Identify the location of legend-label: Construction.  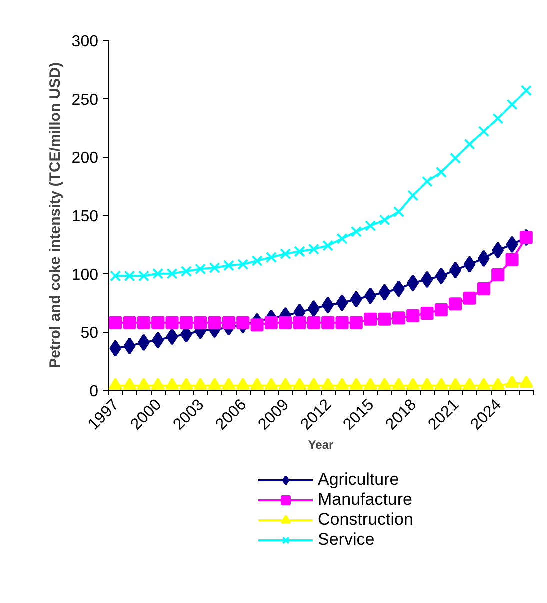
(366, 520).